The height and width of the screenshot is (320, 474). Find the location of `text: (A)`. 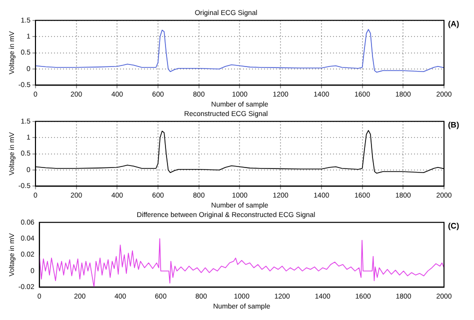

text: (A) is located at coordinates (454, 24).